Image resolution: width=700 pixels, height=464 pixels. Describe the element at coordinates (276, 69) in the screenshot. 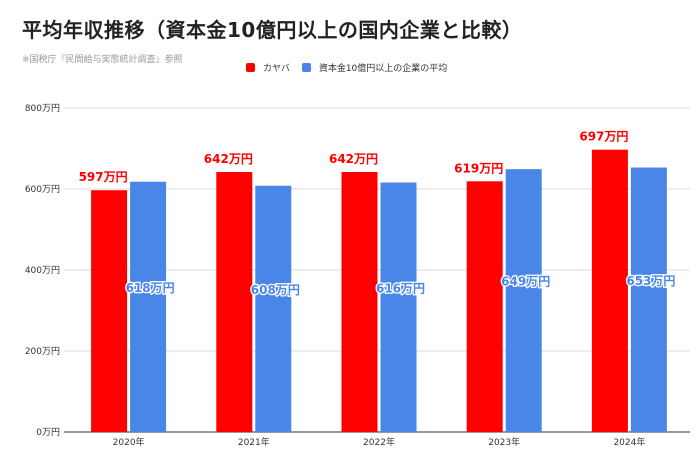

I see `legend-label-kayaba: カヤバ` at that location.